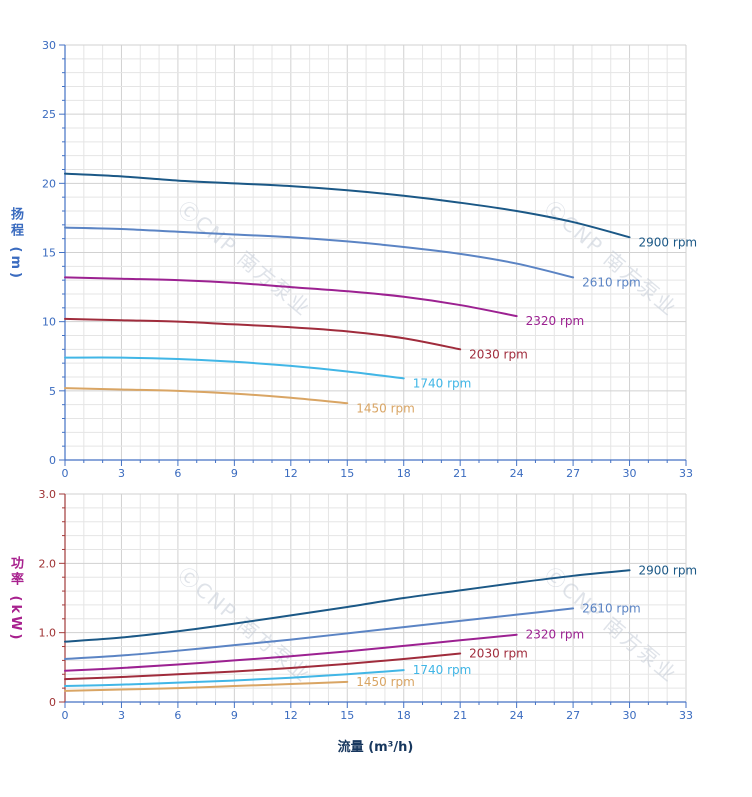 This screenshot has width=752, height=797. What do you see at coordinates (245, 258) in the screenshot?
I see `cnp-watermark: ⒸCNP 南方泵业` at bounding box center [245, 258].